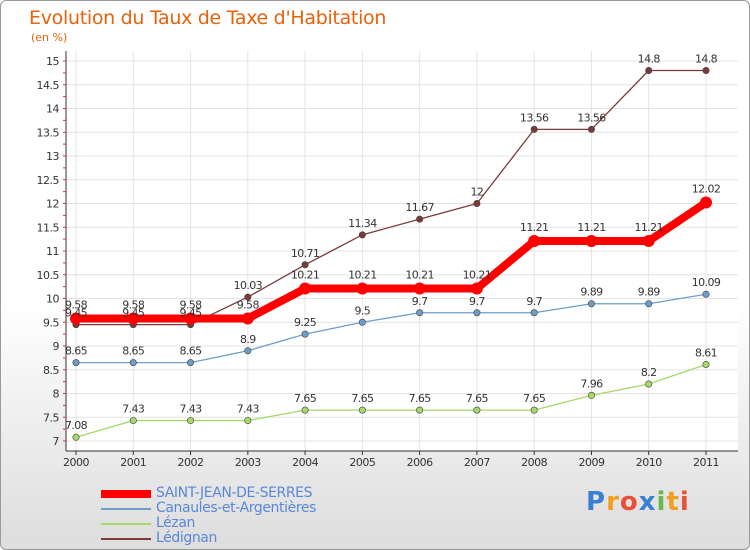 This screenshot has height=550, width=750. Describe the element at coordinates (175, 523) in the screenshot. I see `legend-label: Lézan` at that location.